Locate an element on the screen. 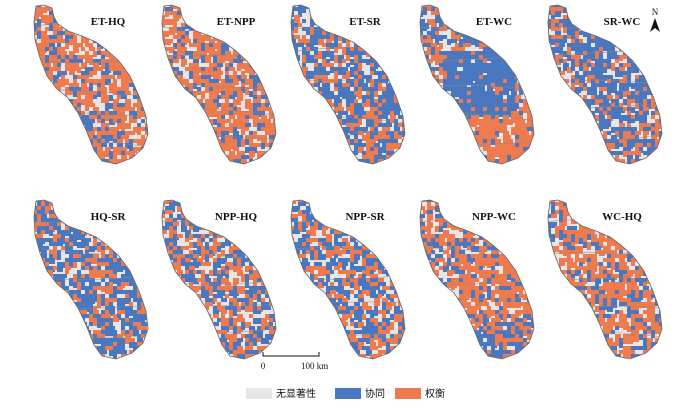 Image resolution: width=700 pixels, height=408 pixels. scale-start-label: 0 is located at coordinates (263, 366).